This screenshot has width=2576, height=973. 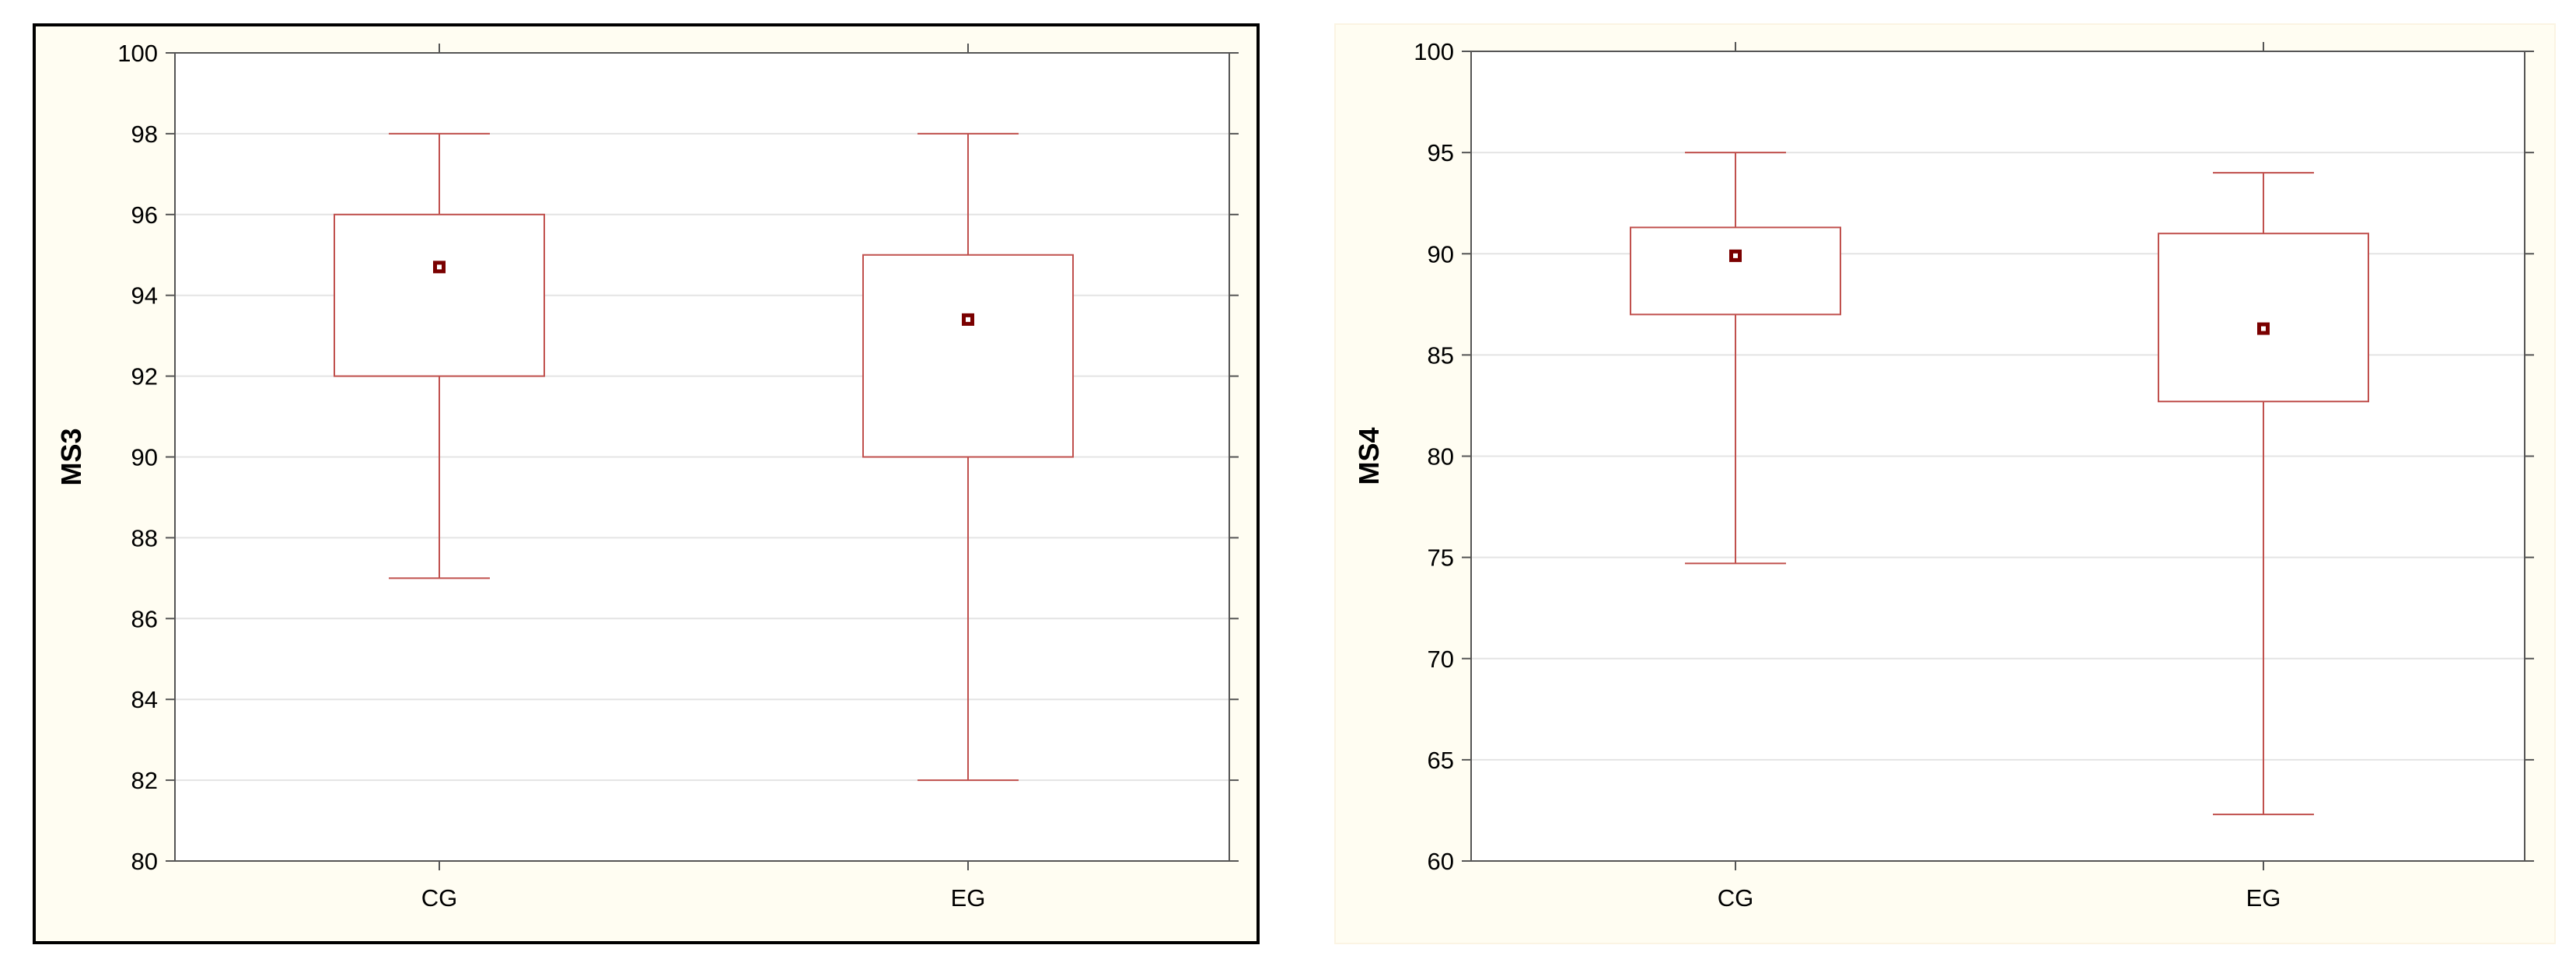 What do you see at coordinates (1441, 355) in the screenshot?
I see `y-tick-label: 85` at bounding box center [1441, 355].